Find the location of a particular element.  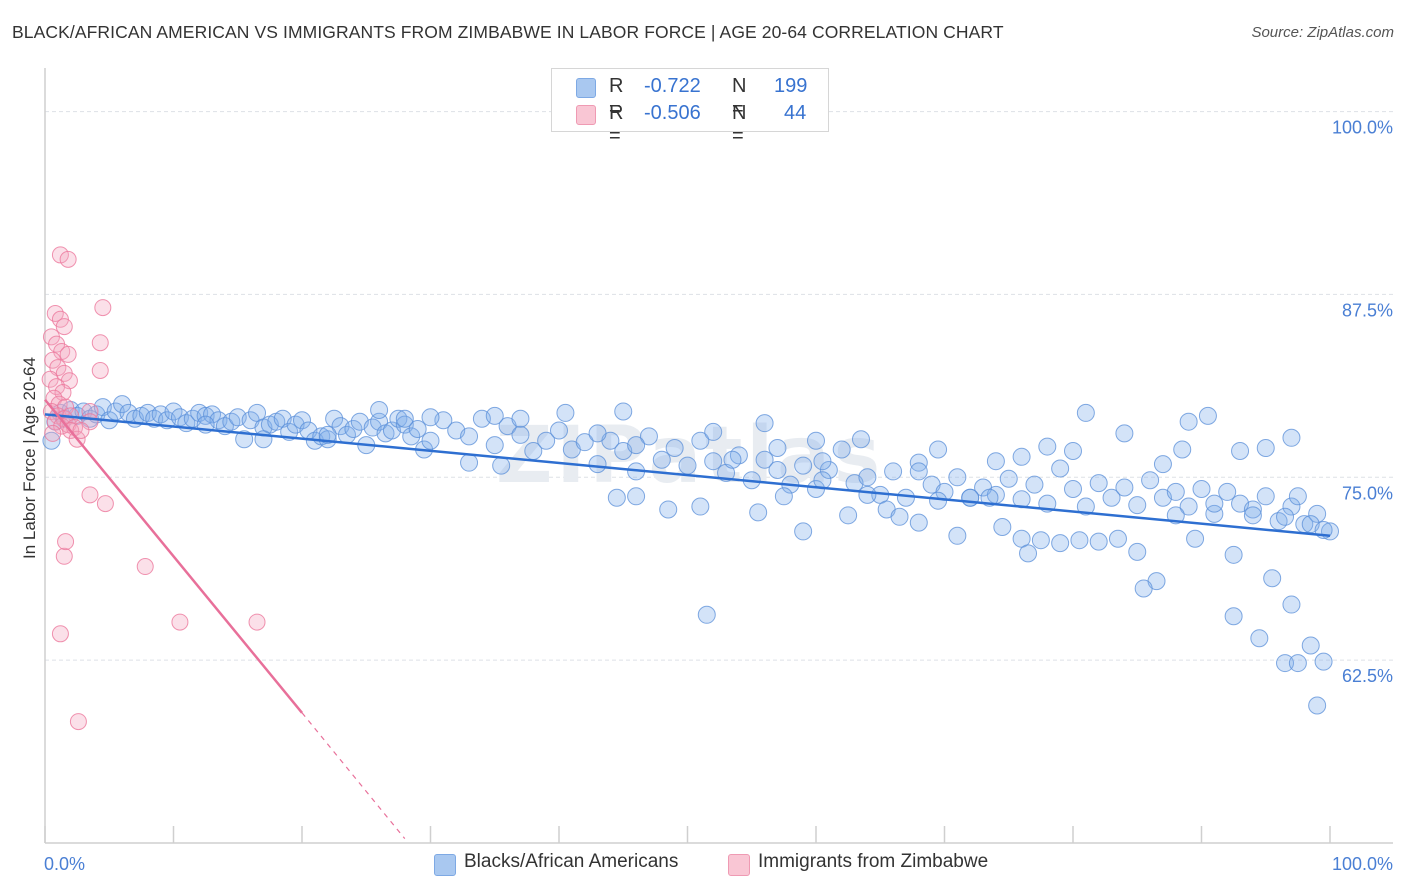

trend-line-zimbabwe is located at coordinates (173, 556).